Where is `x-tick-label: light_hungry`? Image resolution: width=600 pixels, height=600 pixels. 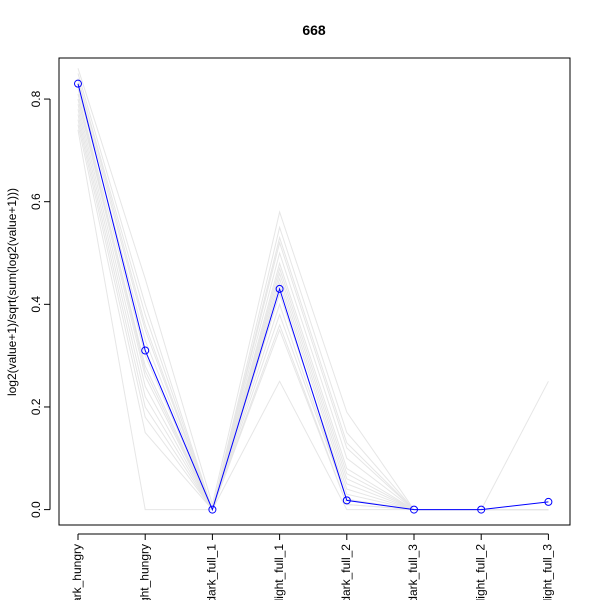
x-tick-label: light_hungry is located at coordinates (144, 572).